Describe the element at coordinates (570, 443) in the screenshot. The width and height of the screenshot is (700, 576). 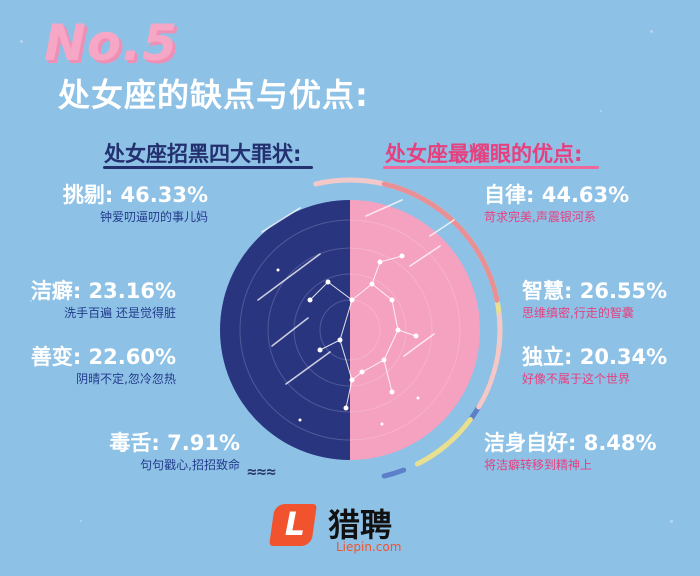
I see `merit-value-label: 洁身自好: 8.48%` at that location.